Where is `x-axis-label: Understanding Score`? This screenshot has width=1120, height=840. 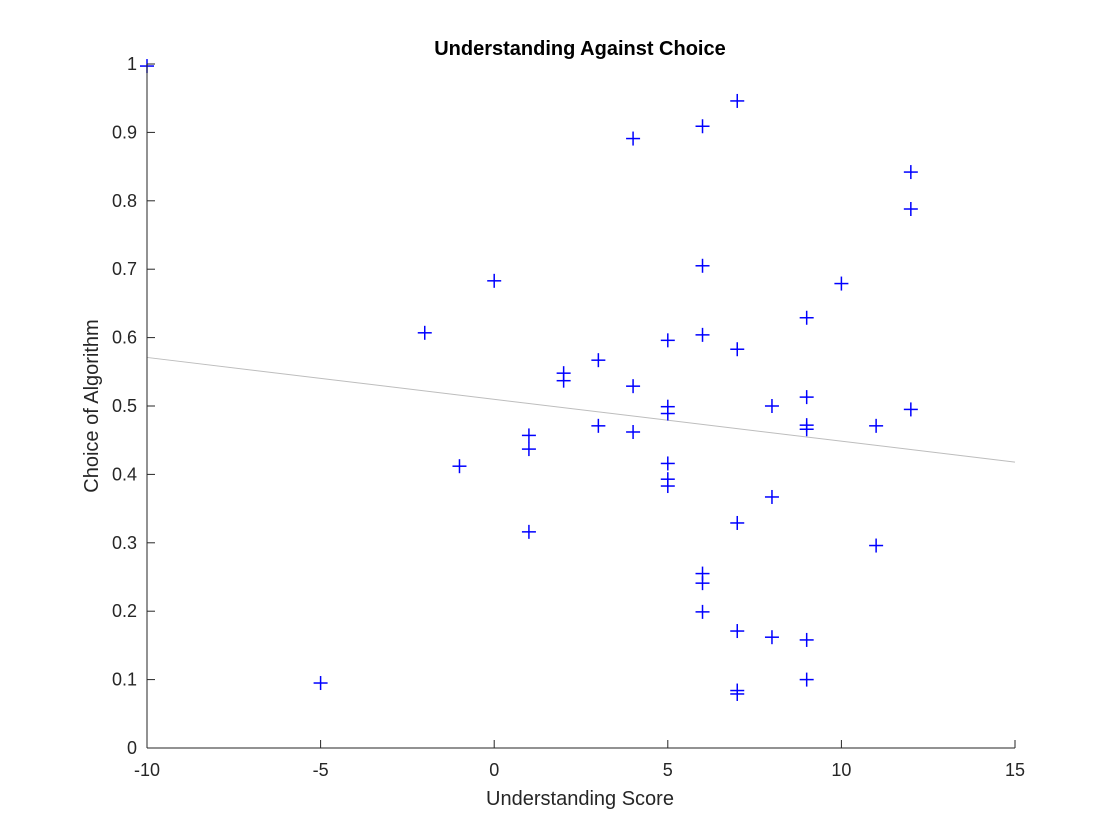 x-axis-label: Understanding Score is located at coordinates (580, 799).